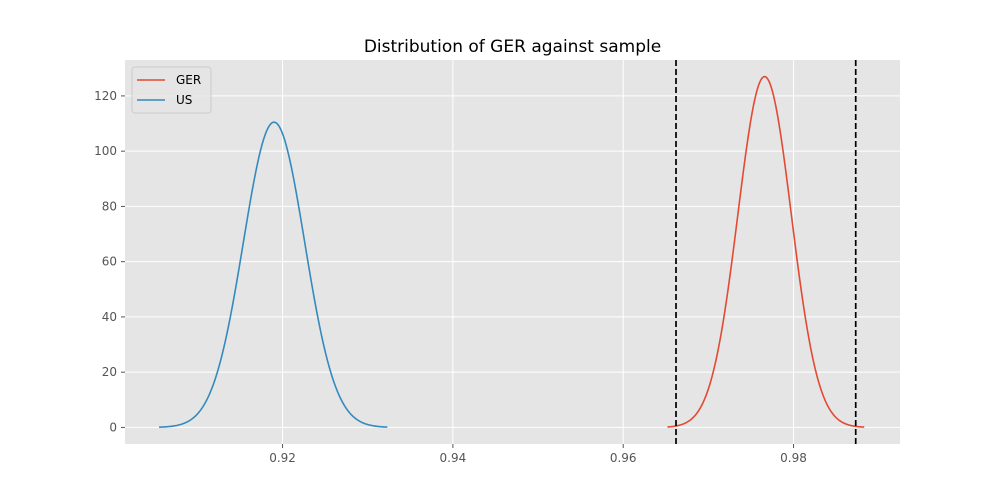 This screenshot has width=1000, height=500. Describe the element at coordinates (793, 458) in the screenshot. I see `x-tick-label: 0.98` at that location.